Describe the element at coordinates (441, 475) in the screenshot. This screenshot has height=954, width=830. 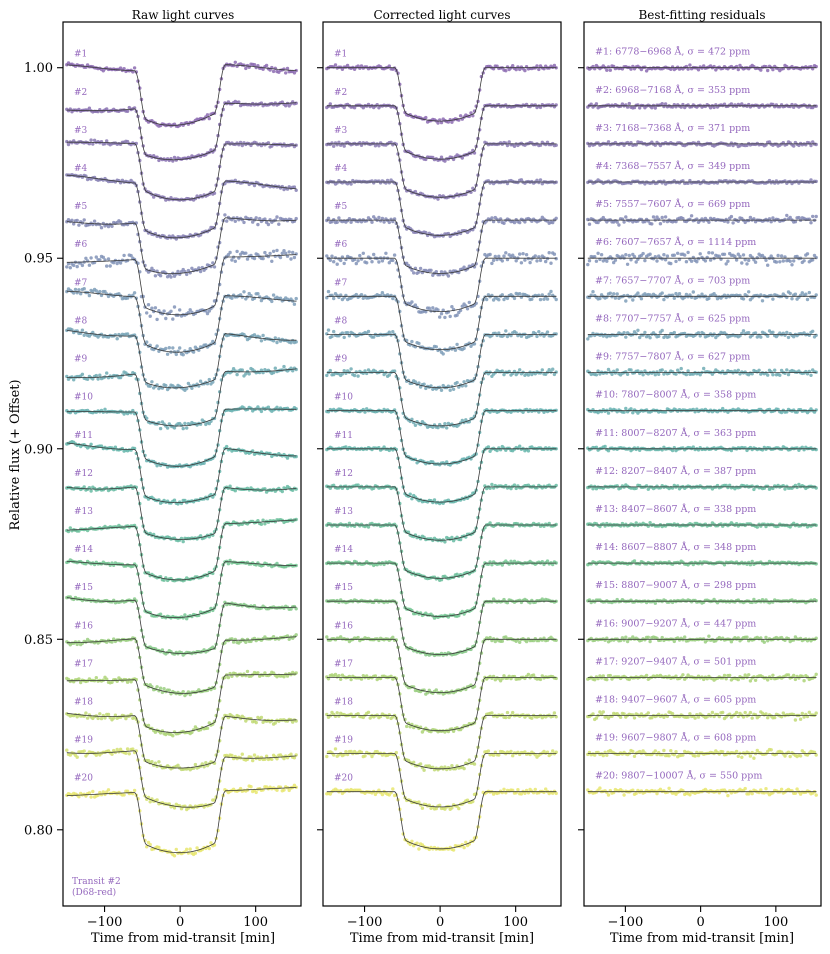
I see `model-line` at that location.